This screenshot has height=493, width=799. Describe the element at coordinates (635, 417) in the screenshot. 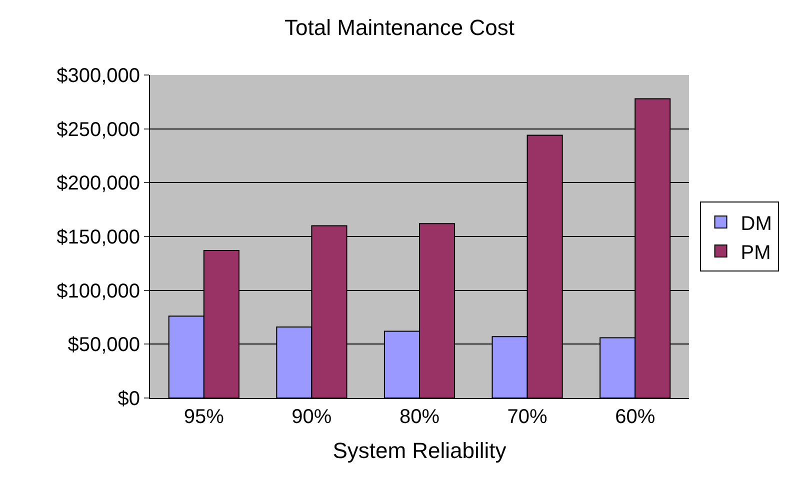

I see `x-tick-label: 60%` at that location.